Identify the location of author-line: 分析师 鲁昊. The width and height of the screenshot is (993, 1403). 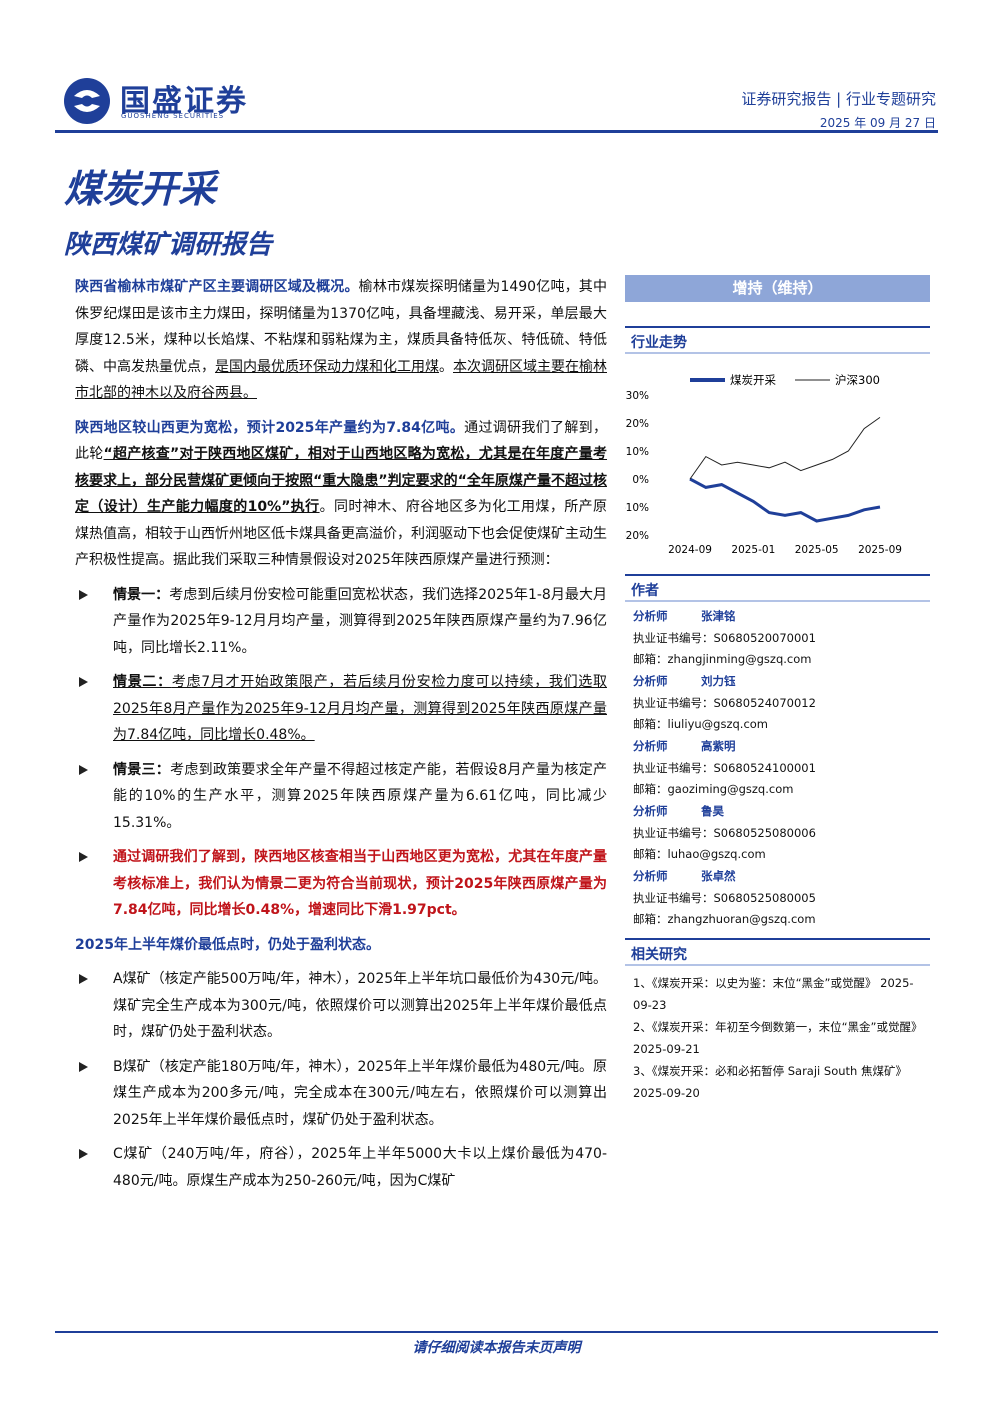
(783, 812).